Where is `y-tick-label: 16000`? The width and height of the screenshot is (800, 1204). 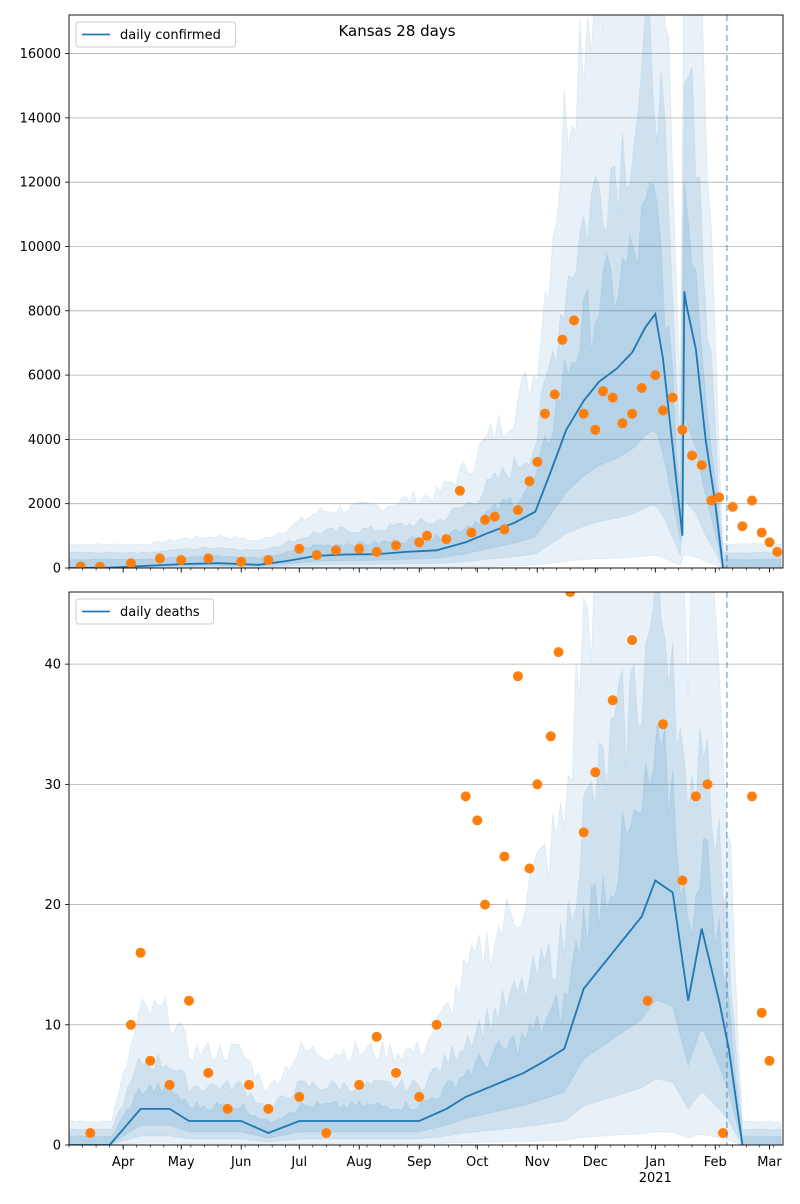 y-tick-label: 16000 is located at coordinates (40, 54).